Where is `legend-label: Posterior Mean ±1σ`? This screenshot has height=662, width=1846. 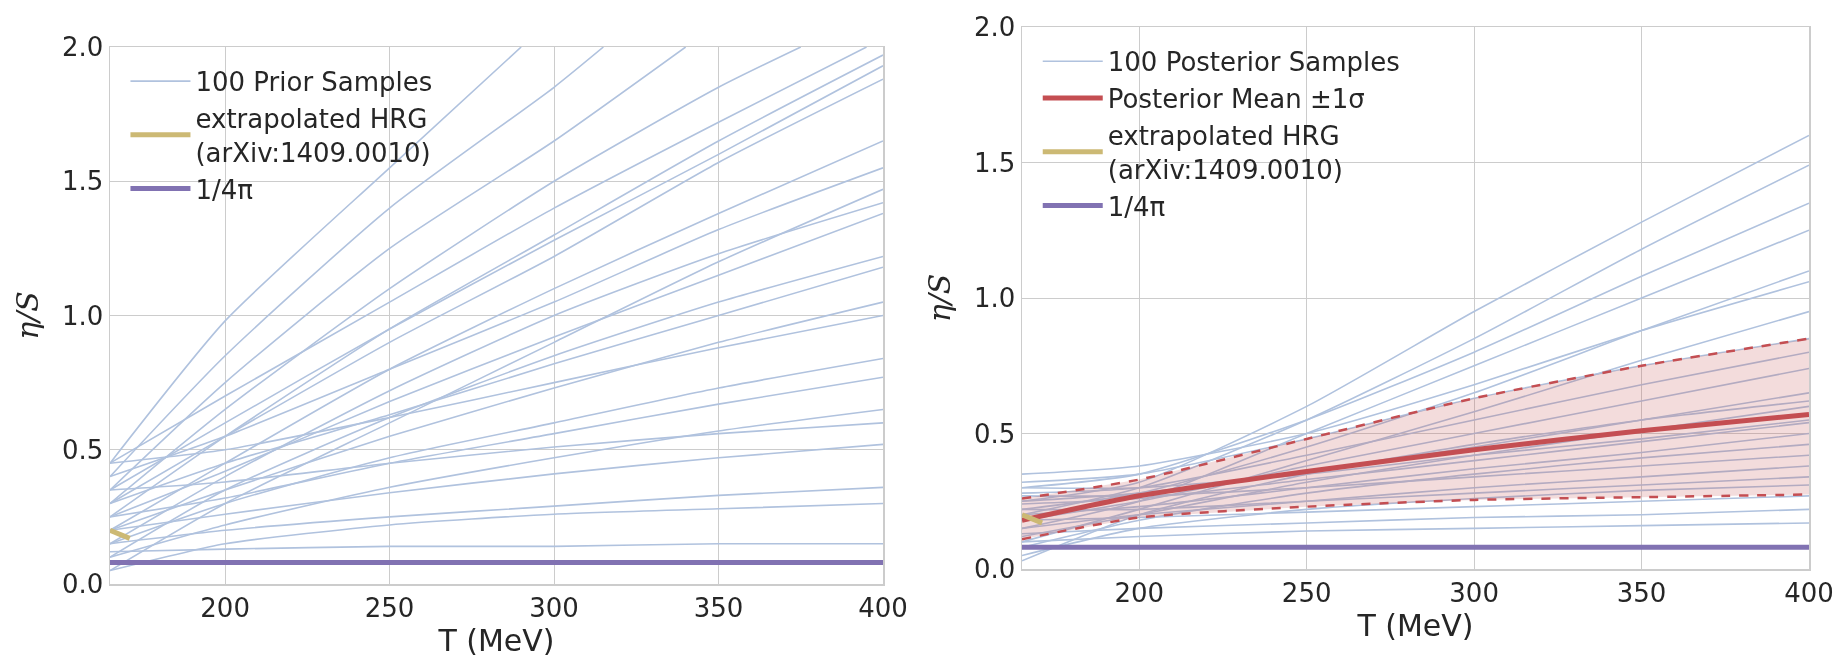 legend-label: Posterior Mean ±1σ is located at coordinates (1236, 99).